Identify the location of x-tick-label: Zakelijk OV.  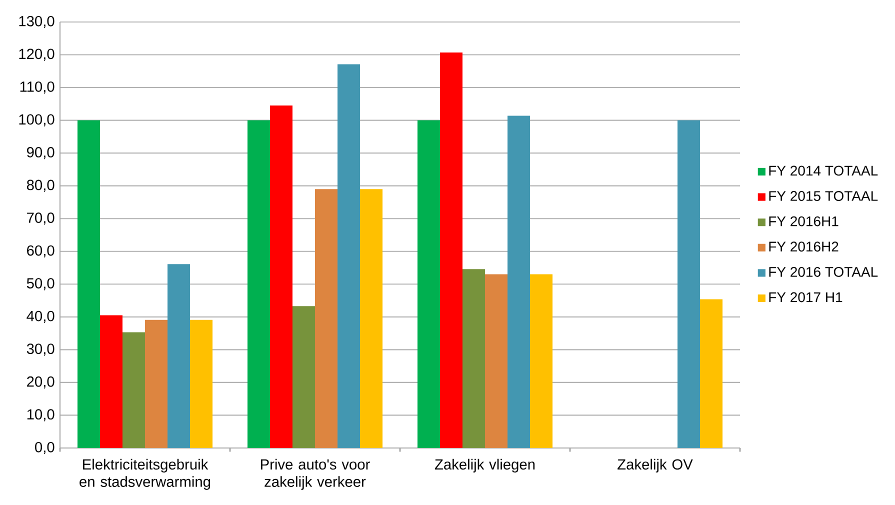
(655, 465).